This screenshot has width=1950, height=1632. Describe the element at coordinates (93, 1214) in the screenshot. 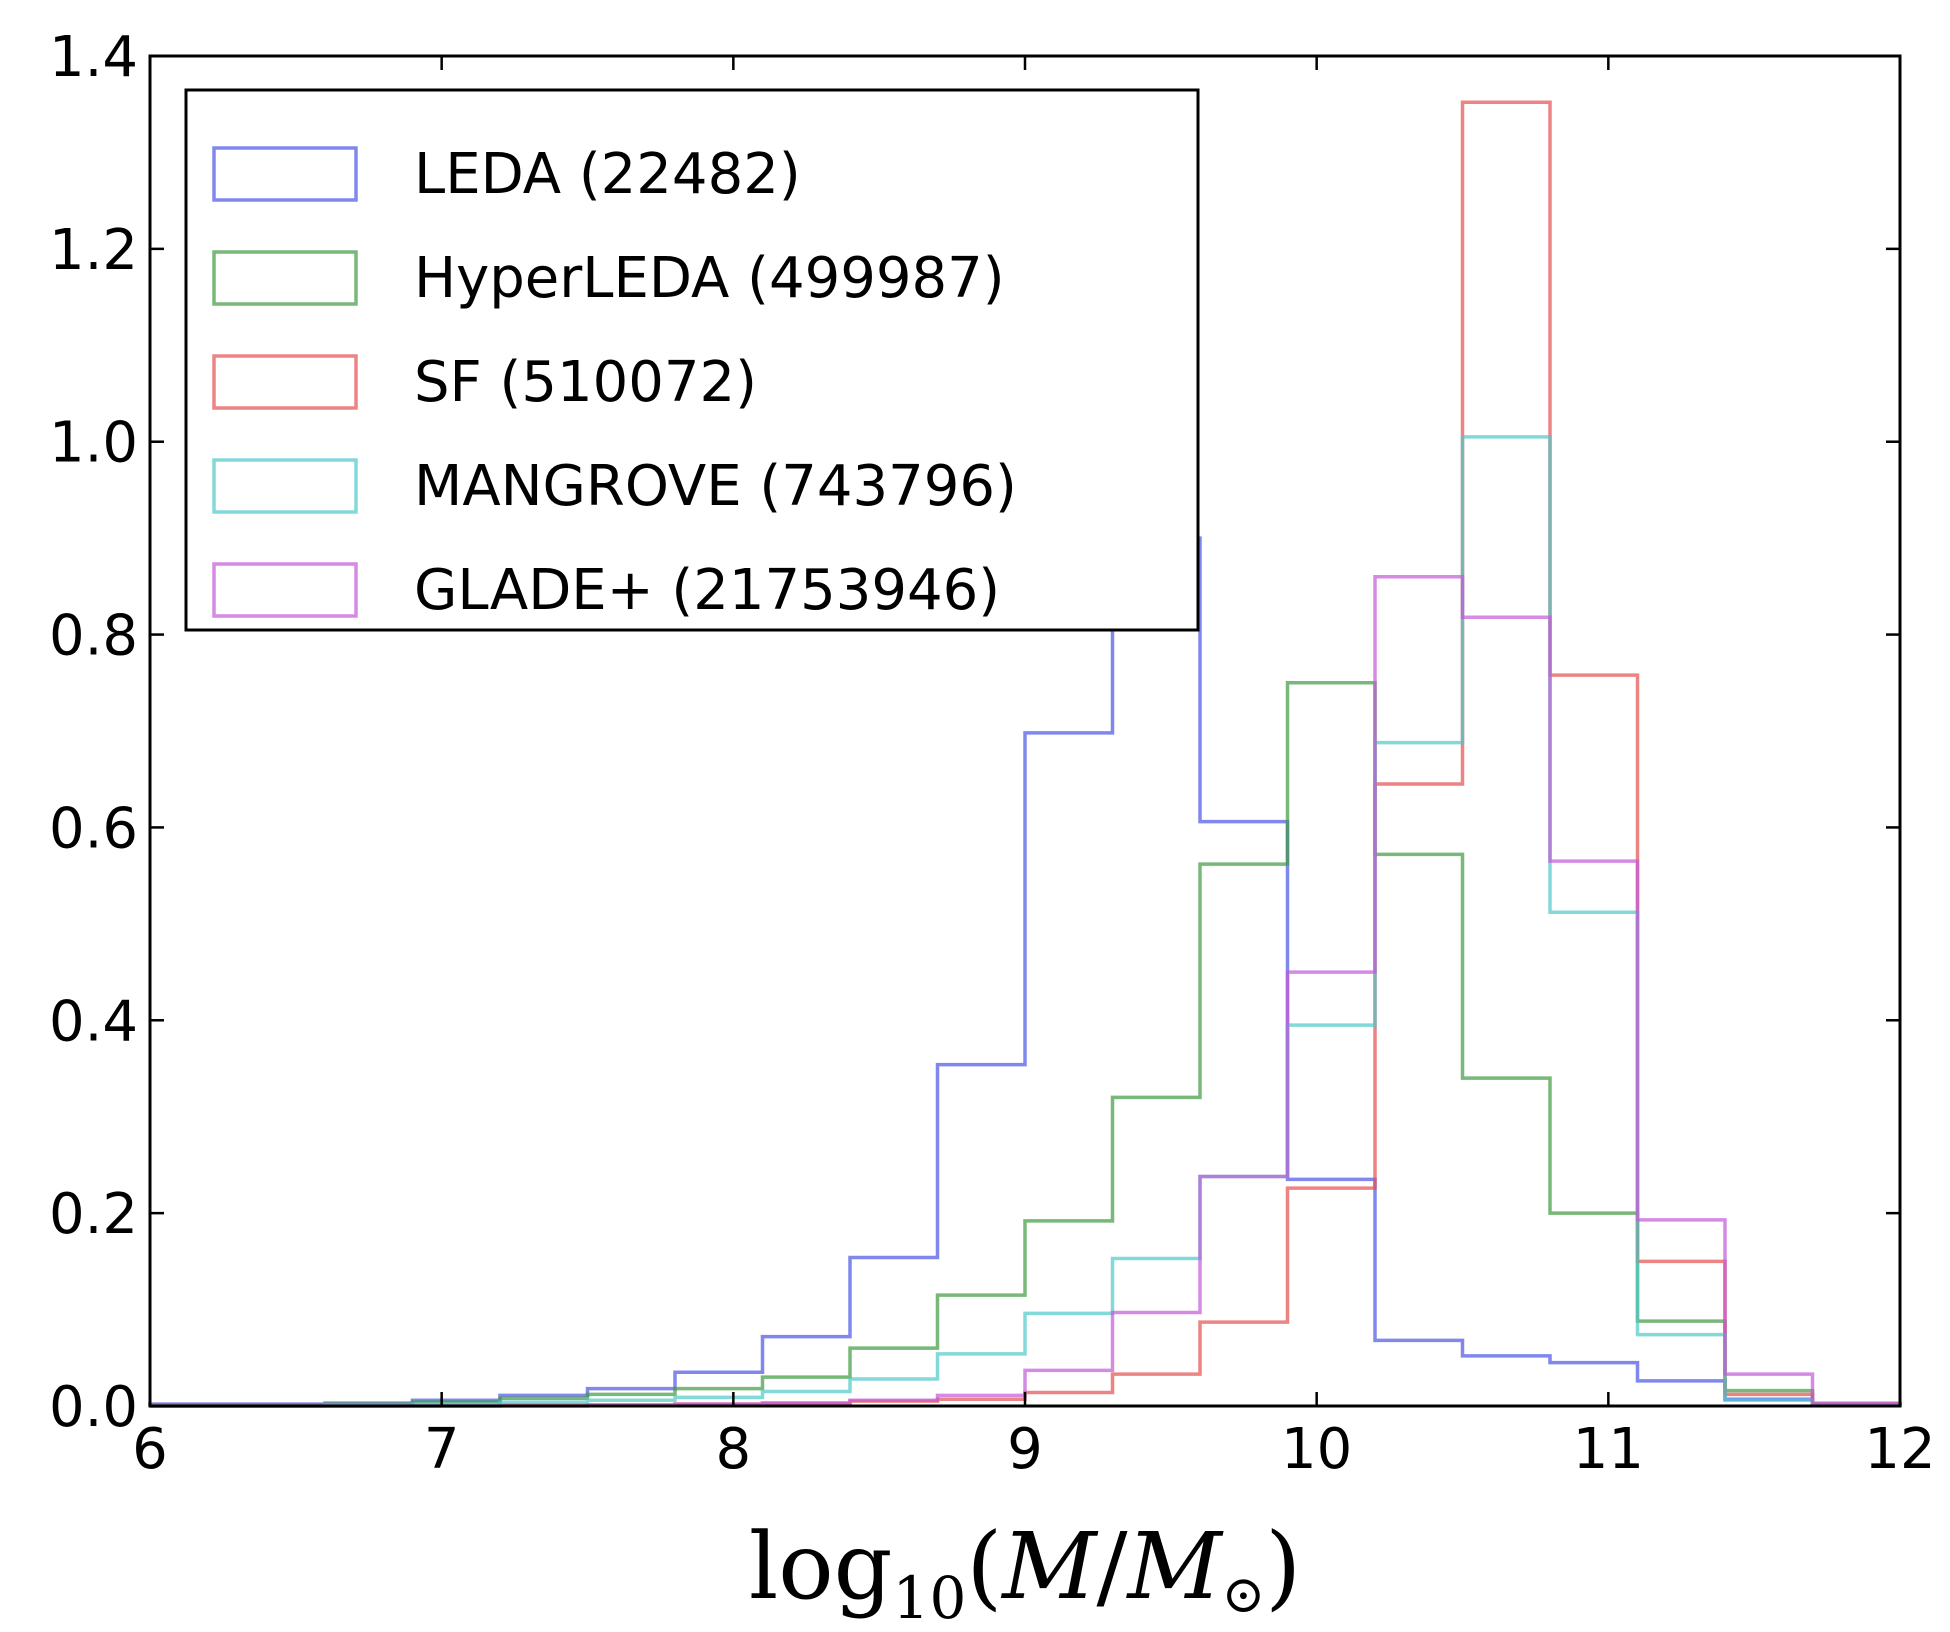

I see `y-tick-label: 0.2` at that location.